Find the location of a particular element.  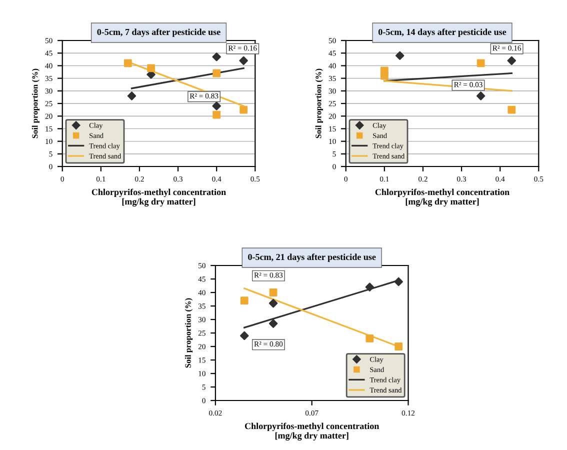

chart-title: 0-5cm, 21 days after pesticide use is located at coordinates (312, 258).